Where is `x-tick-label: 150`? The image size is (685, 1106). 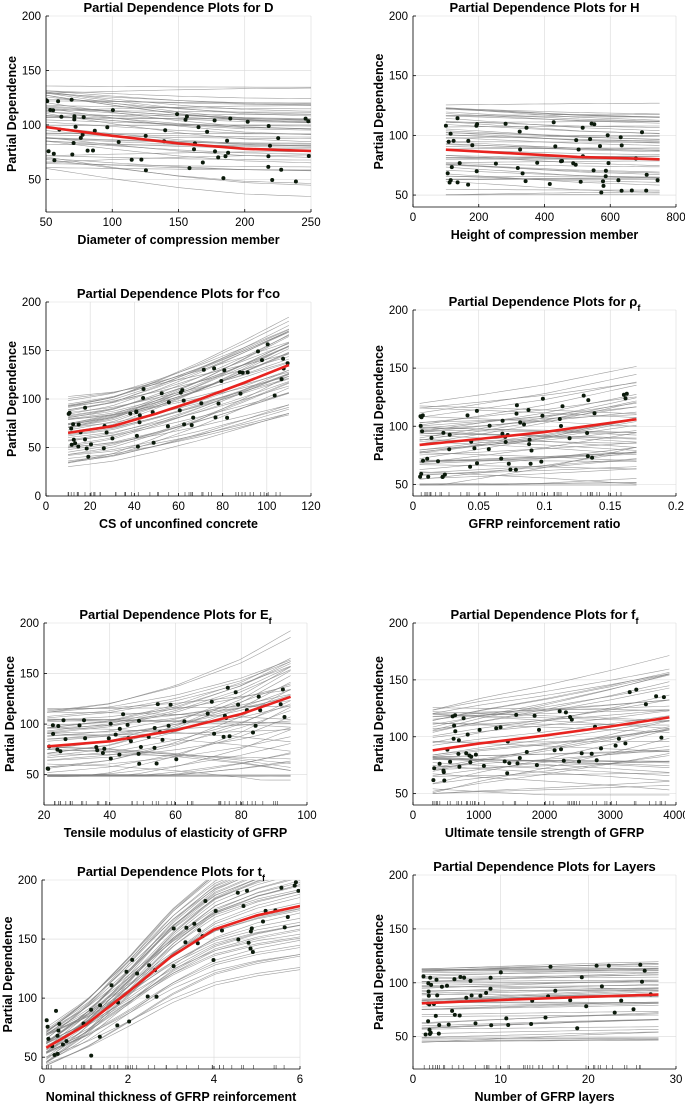 x-tick-label: 150 is located at coordinates (178, 223).